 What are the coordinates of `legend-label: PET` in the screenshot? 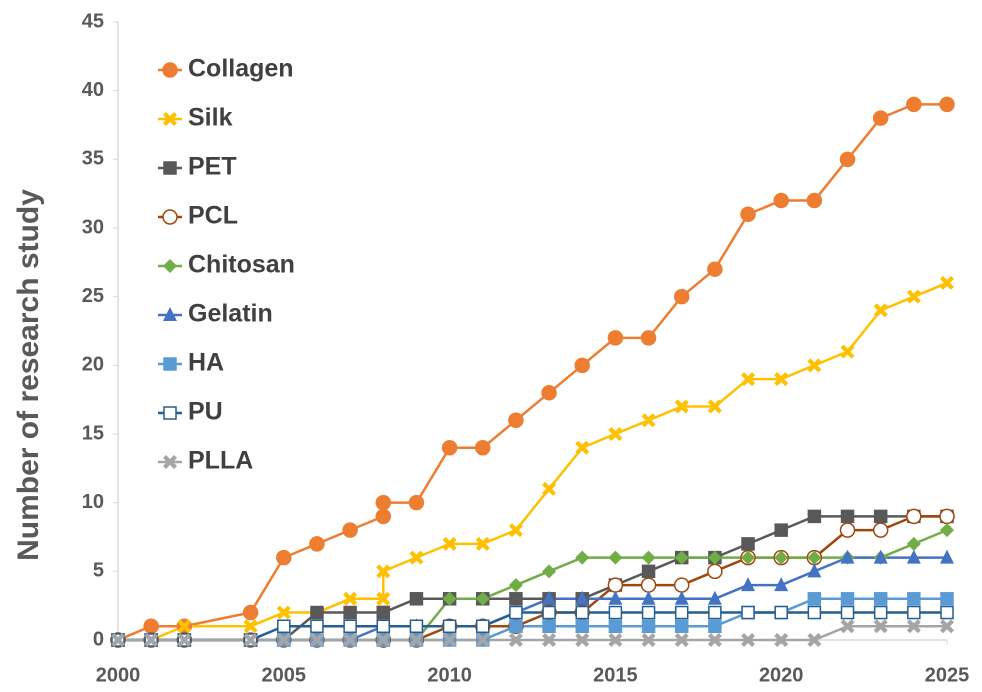 It's located at (212, 167).